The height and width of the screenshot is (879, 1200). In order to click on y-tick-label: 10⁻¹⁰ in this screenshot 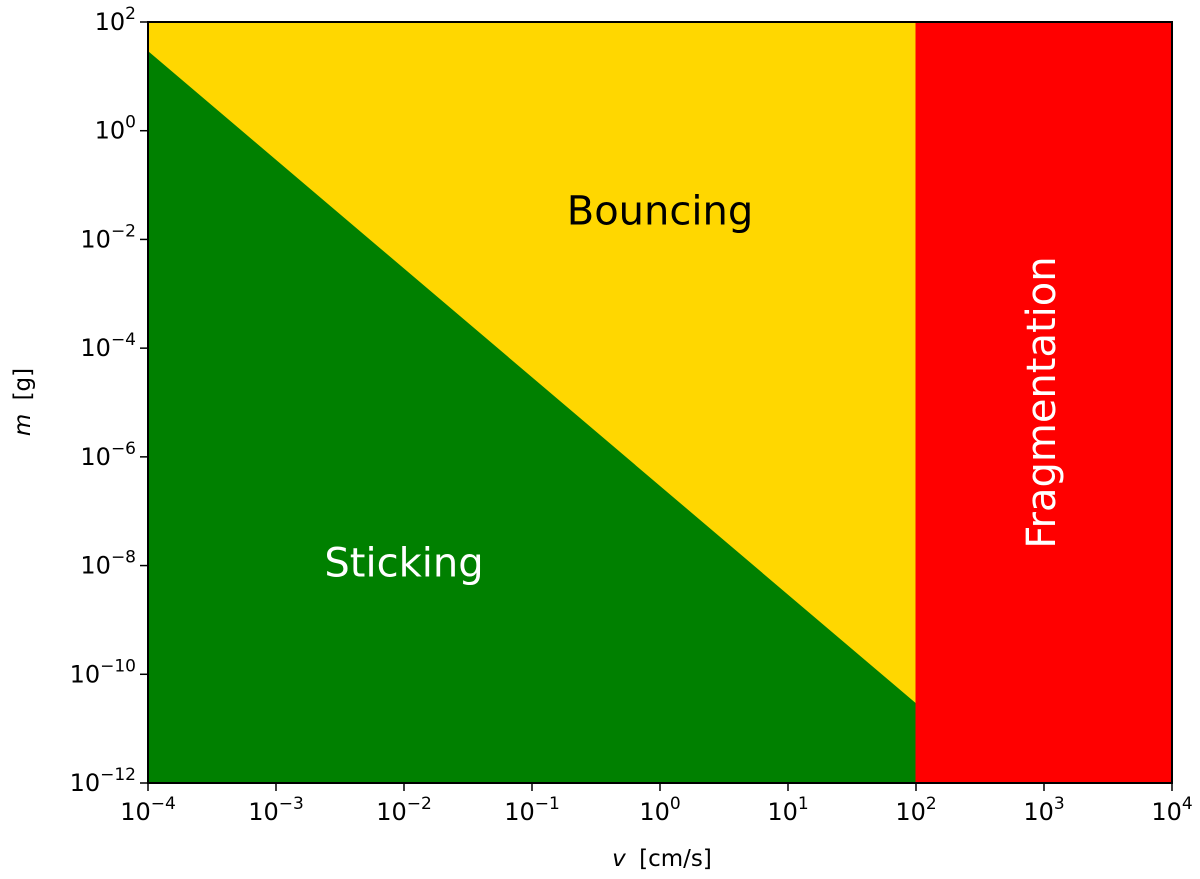, I will do `click(103, 672)`.